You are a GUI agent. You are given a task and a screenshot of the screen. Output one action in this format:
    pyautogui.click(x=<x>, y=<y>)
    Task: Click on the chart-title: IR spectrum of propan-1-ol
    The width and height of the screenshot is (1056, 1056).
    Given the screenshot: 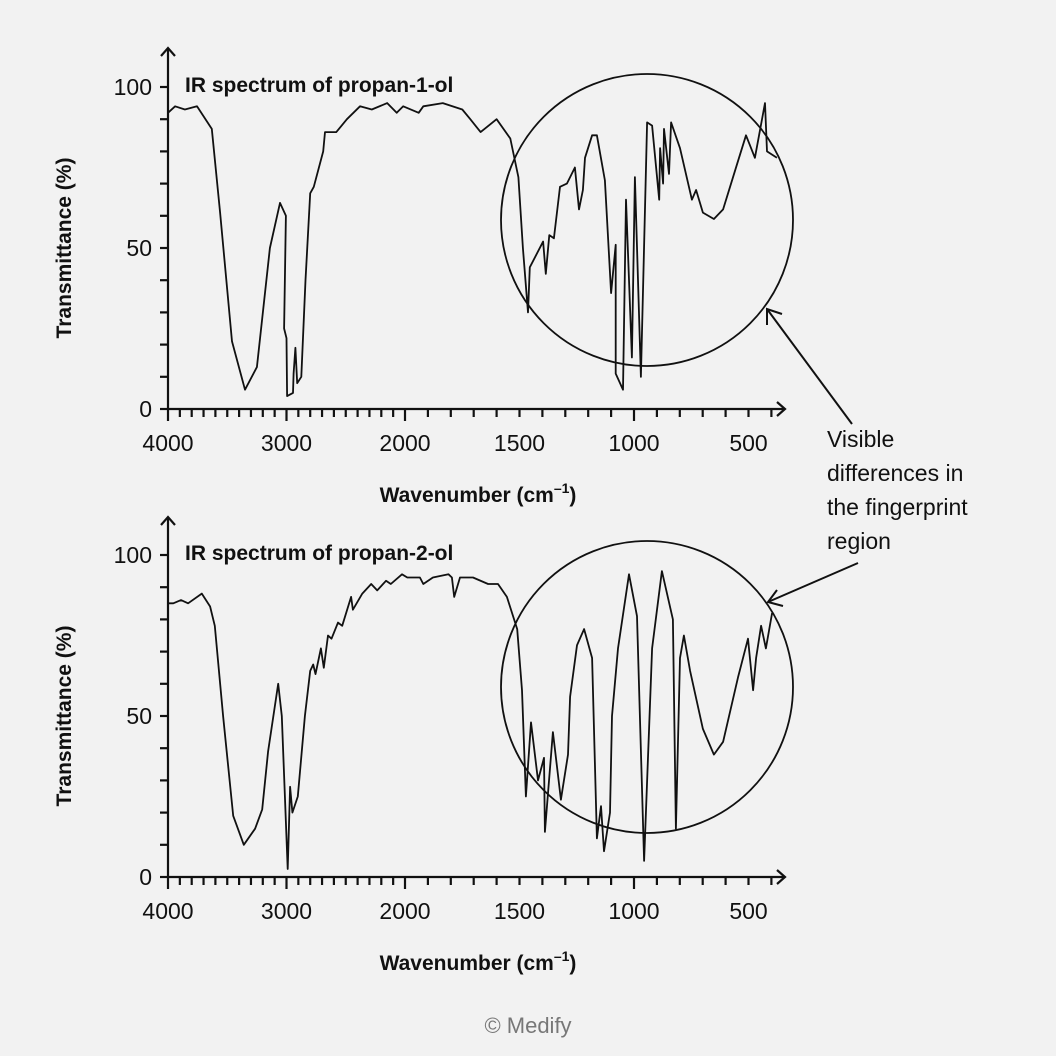 What is the action you would take?
    pyautogui.click(x=319, y=85)
    